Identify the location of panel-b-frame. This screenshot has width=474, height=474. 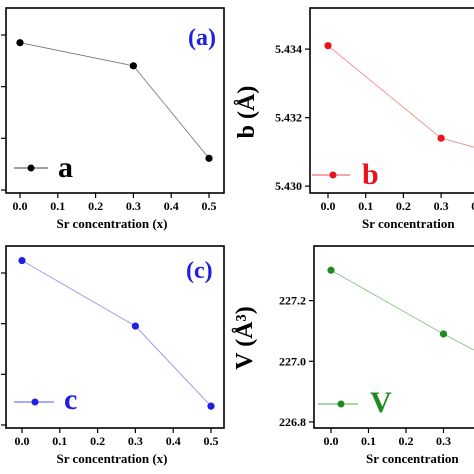
(391, 100).